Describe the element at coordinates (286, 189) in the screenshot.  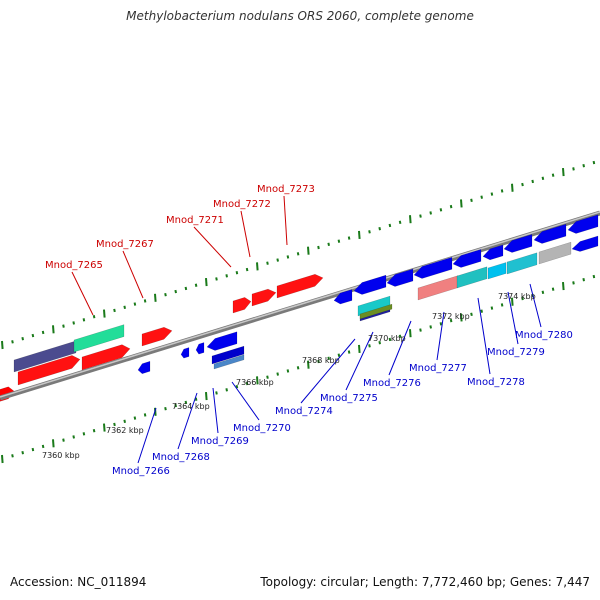
I see `gene-label-forward: Mnod_7273` at that location.